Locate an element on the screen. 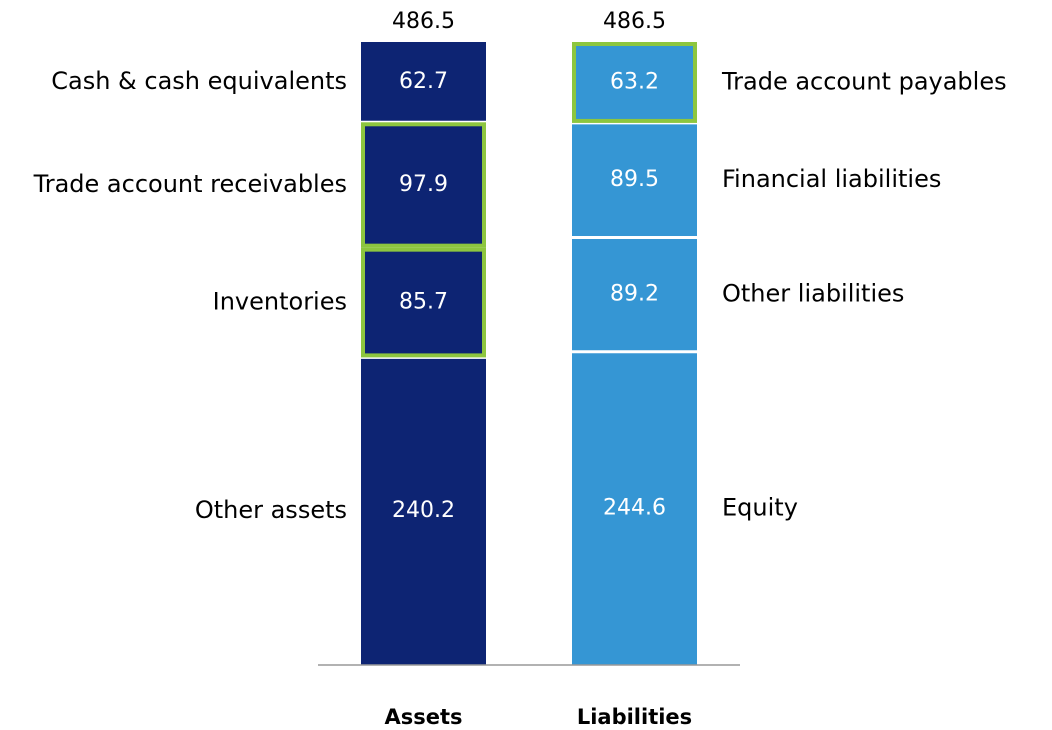 The height and width of the screenshot is (730, 1052). value-label: 63.2 is located at coordinates (634, 81).